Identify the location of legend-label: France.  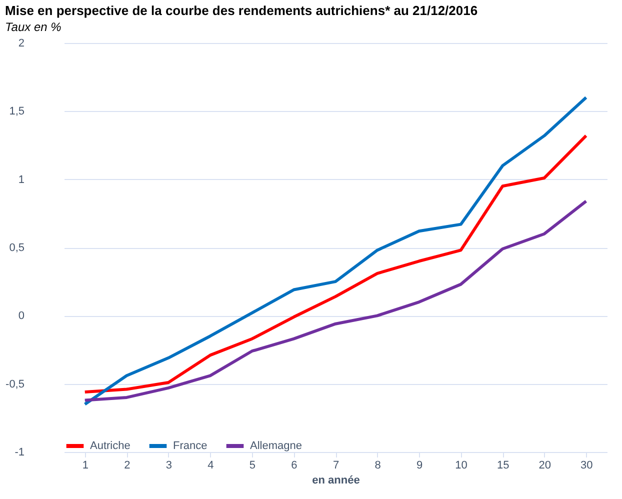
(190, 446).